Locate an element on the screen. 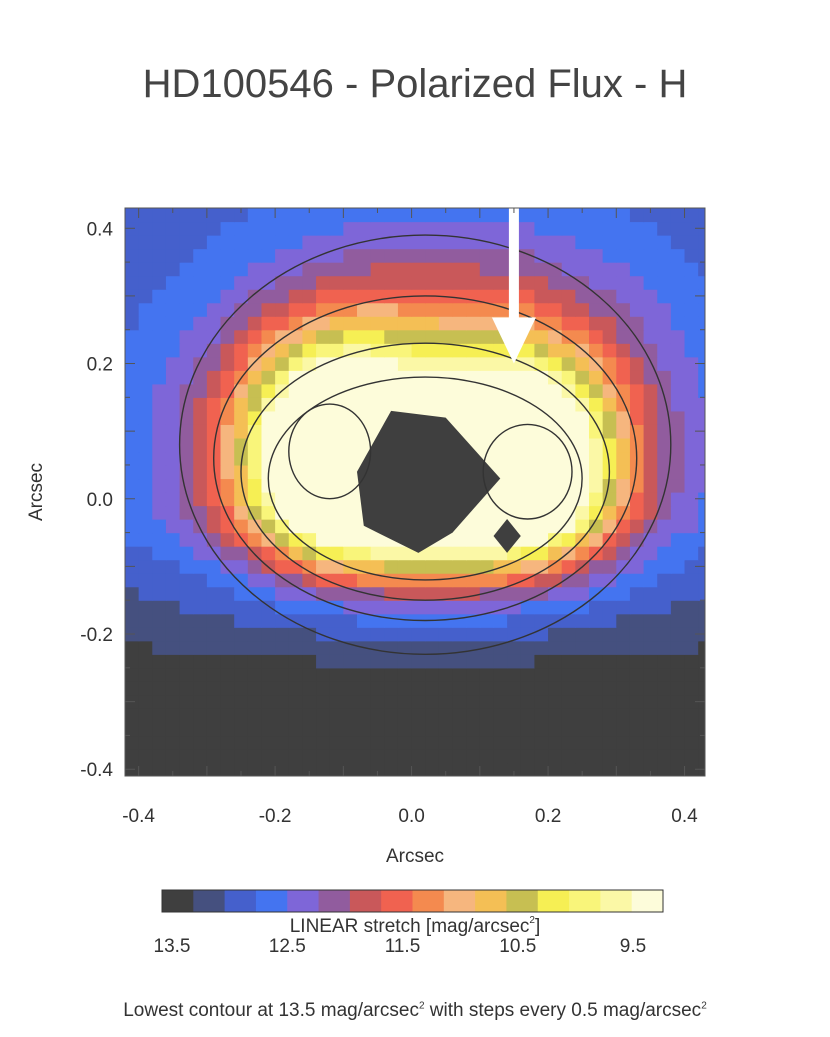 The width and height of the screenshot is (830, 1037). colorbar-frame is located at coordinates (412, 901).